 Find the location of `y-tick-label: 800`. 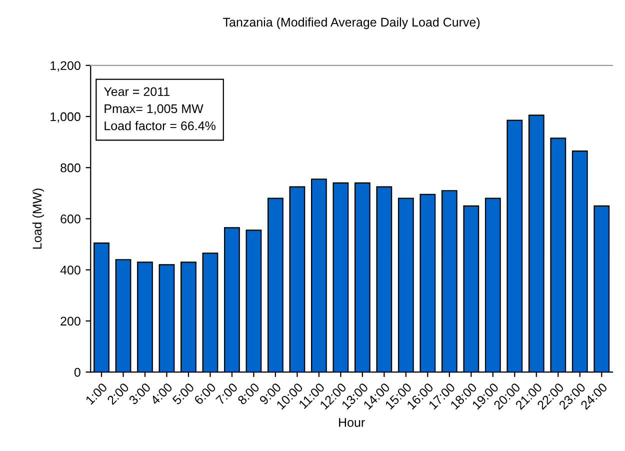

y-tick-label: 800 is located at coordinates (70, 167).